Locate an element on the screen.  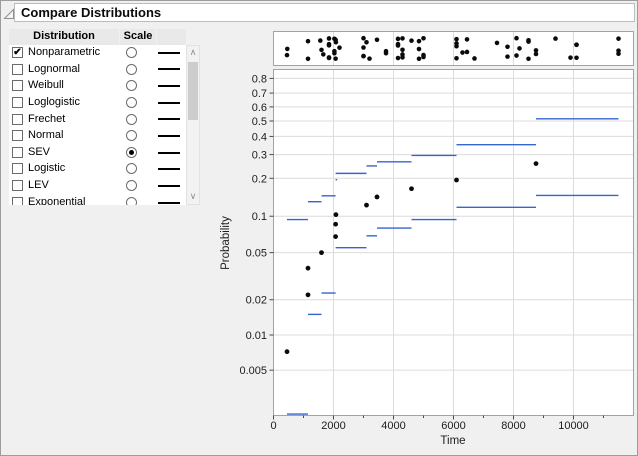
event-plot is located at coordinates (433, 48).